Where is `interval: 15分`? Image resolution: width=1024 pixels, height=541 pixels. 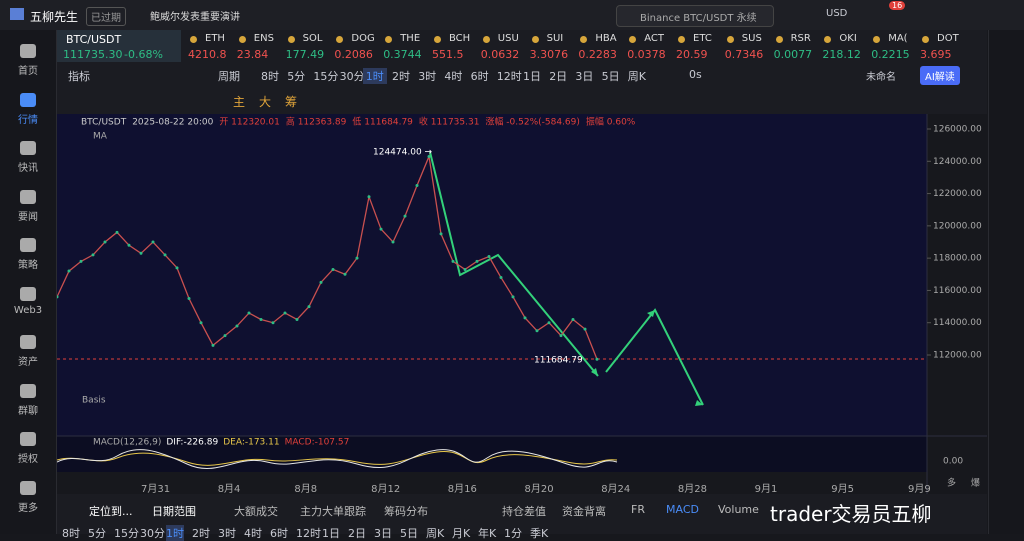
interval: 15分 is located at coordinates (326, 76).